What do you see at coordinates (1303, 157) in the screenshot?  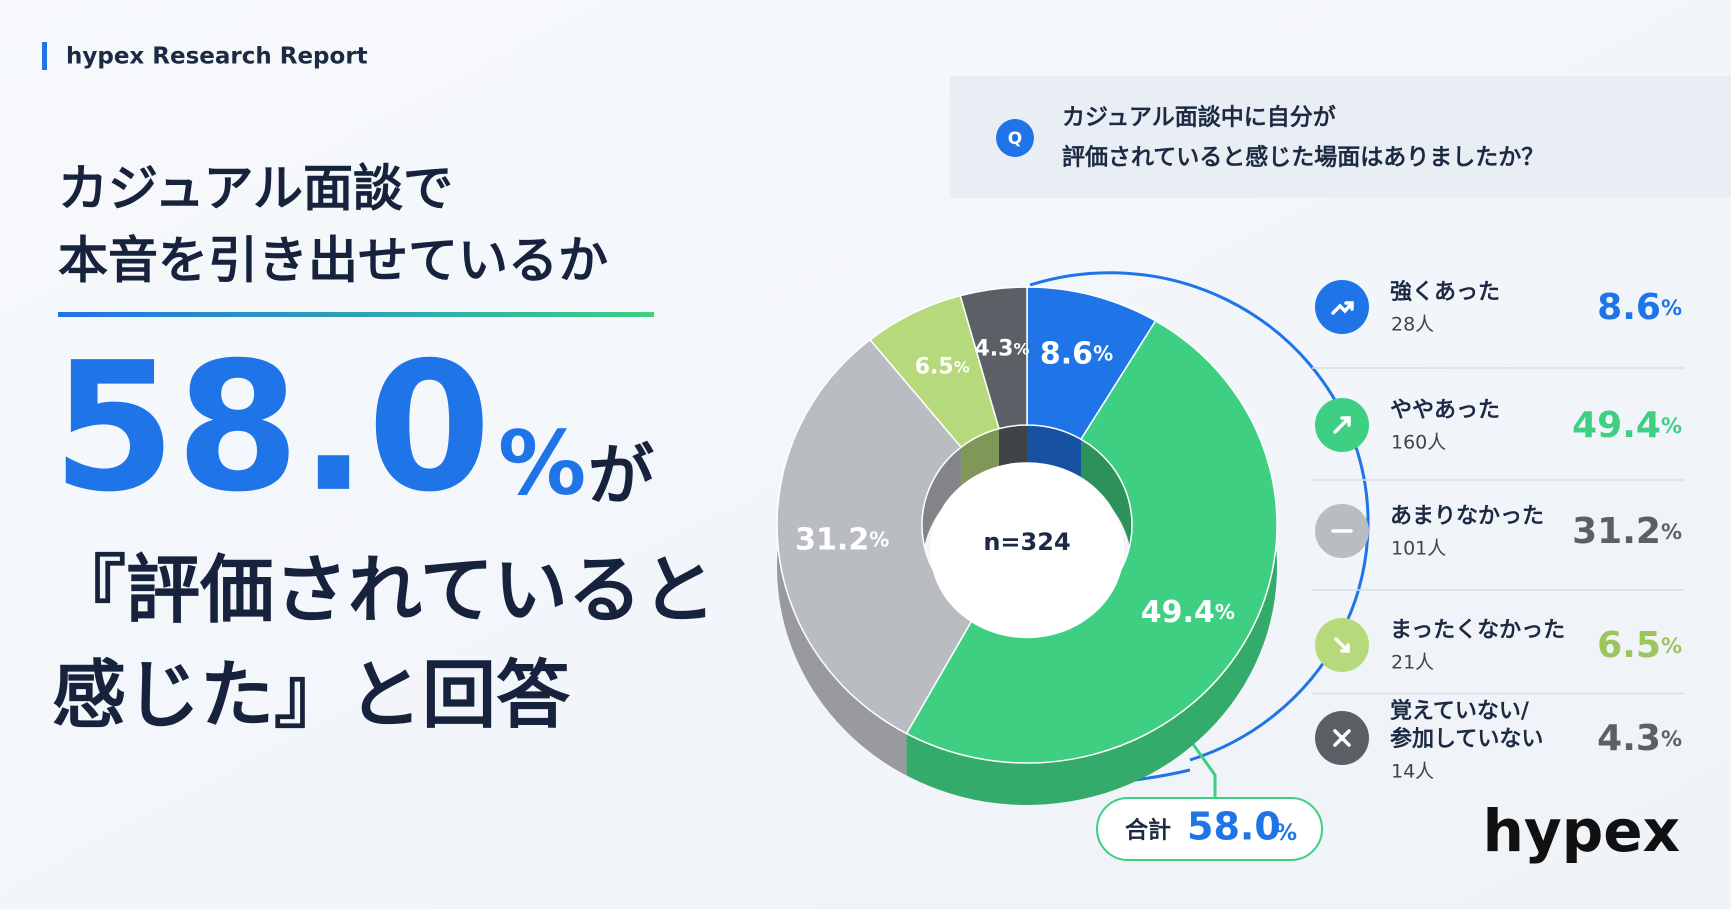 I see `question-line: 評価されていると感じた場面はありましたか？` at bounding box center [1303, 157].